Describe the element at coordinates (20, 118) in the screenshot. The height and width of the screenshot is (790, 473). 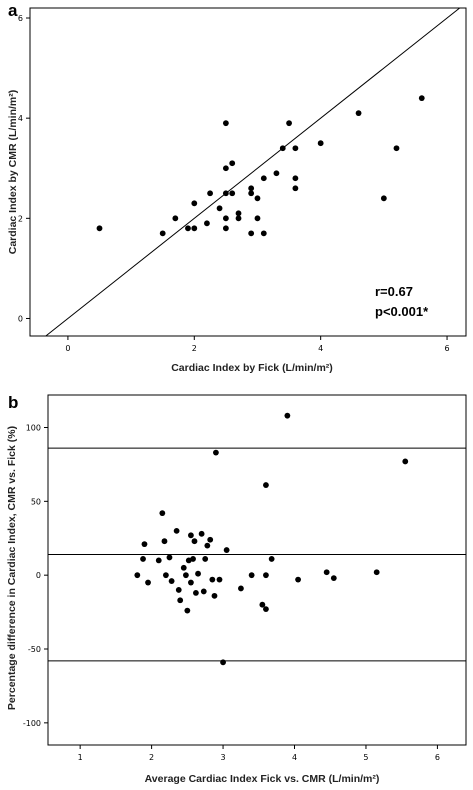
I see `y-tick-label: 4` at that location.